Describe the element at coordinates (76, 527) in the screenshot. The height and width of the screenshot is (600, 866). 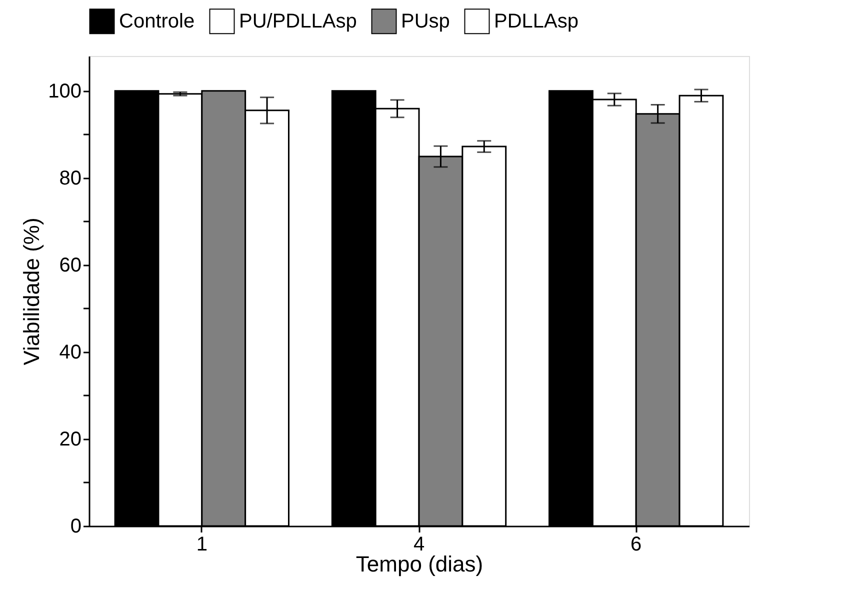
I see `y-tick-label: 0` at that location.